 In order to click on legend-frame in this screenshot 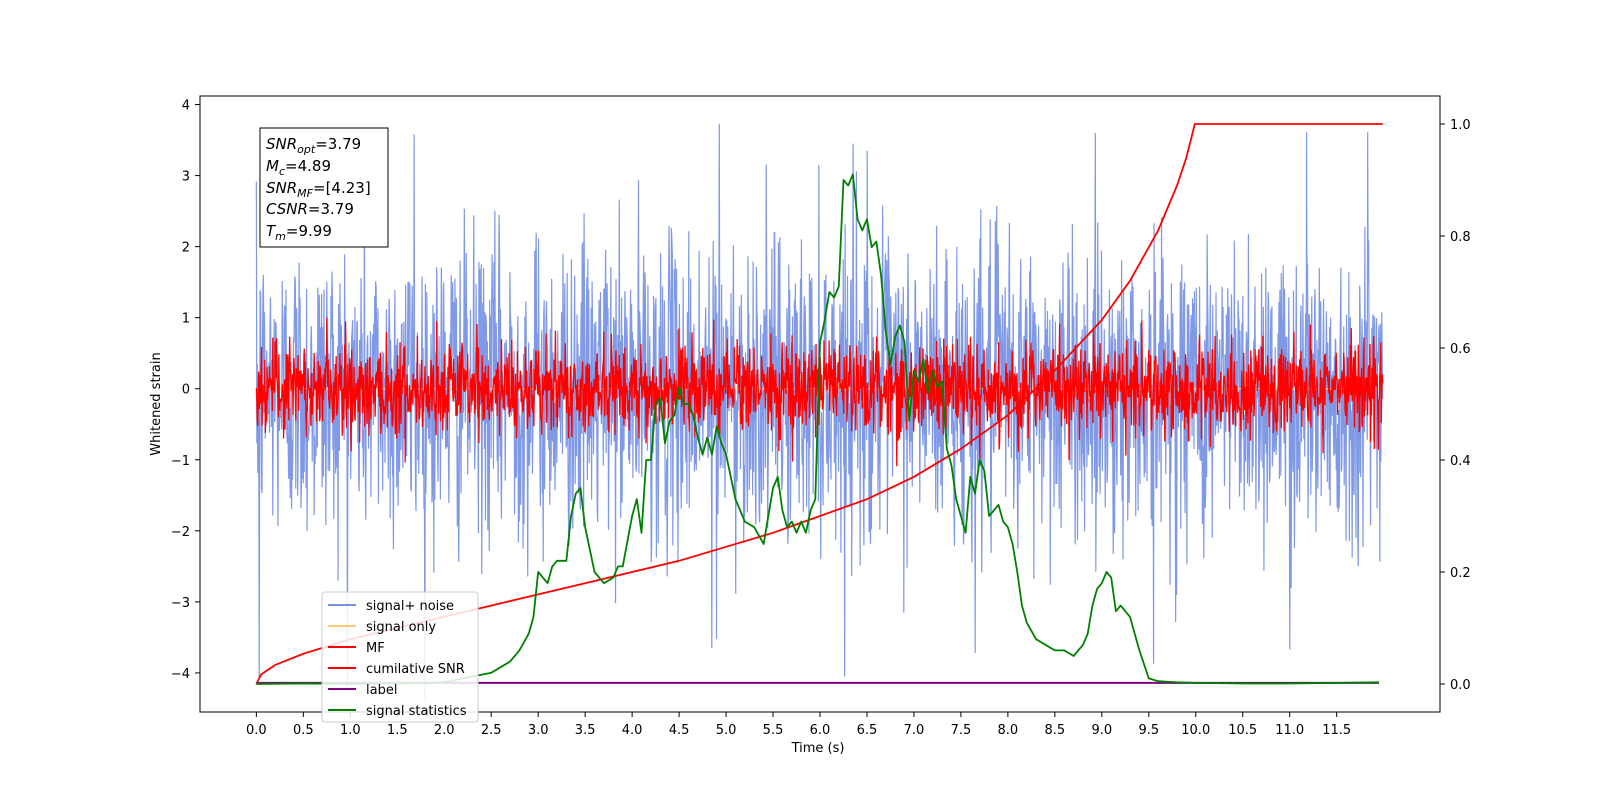, I will do `click(400, 657)`.